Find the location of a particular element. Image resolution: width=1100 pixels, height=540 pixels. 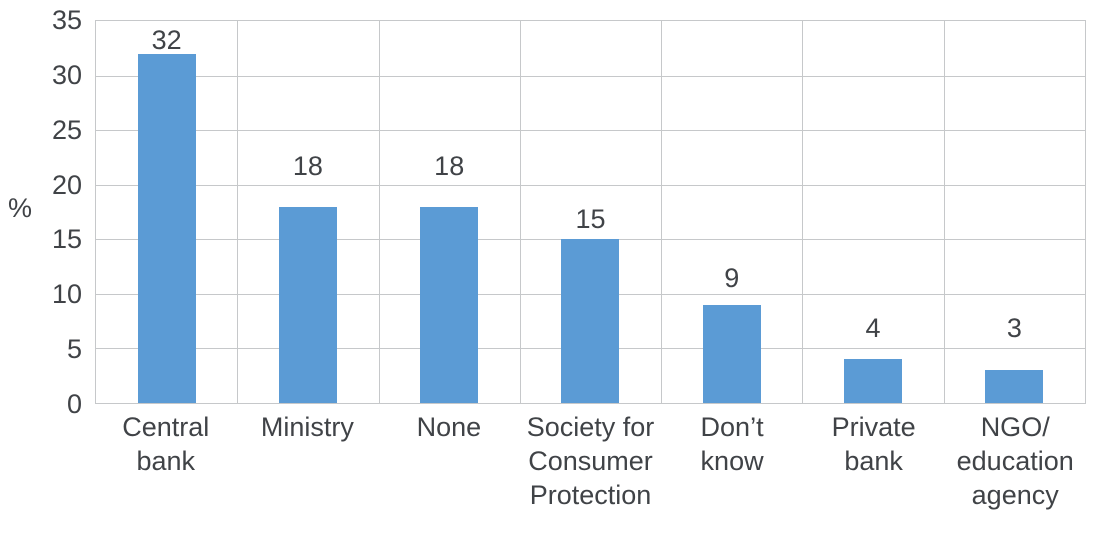

y-axis-label: % is located at coordinates (20, 208).